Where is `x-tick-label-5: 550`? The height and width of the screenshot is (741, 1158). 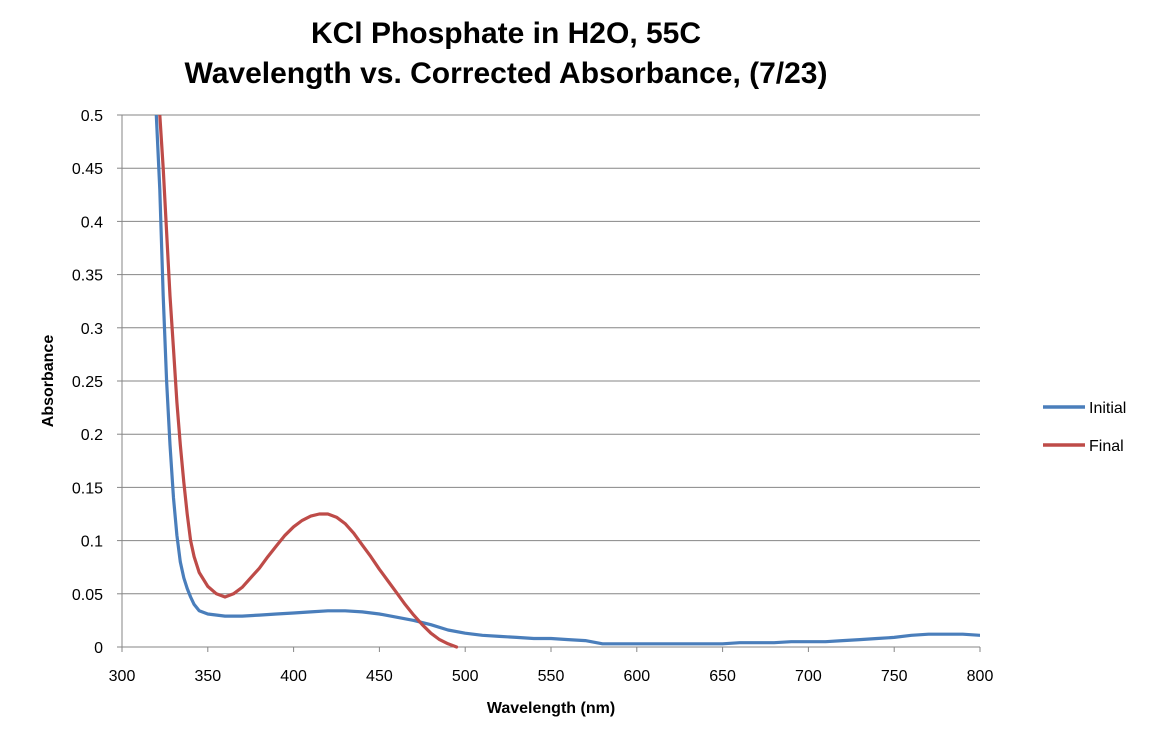 x-tick-label-5: 550 is located at coordinates (551, 676).